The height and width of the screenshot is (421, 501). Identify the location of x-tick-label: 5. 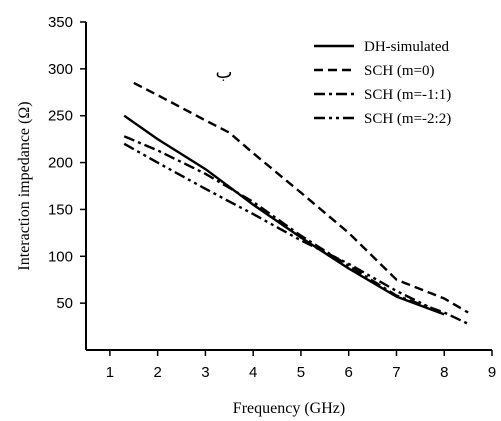
(301, 372).